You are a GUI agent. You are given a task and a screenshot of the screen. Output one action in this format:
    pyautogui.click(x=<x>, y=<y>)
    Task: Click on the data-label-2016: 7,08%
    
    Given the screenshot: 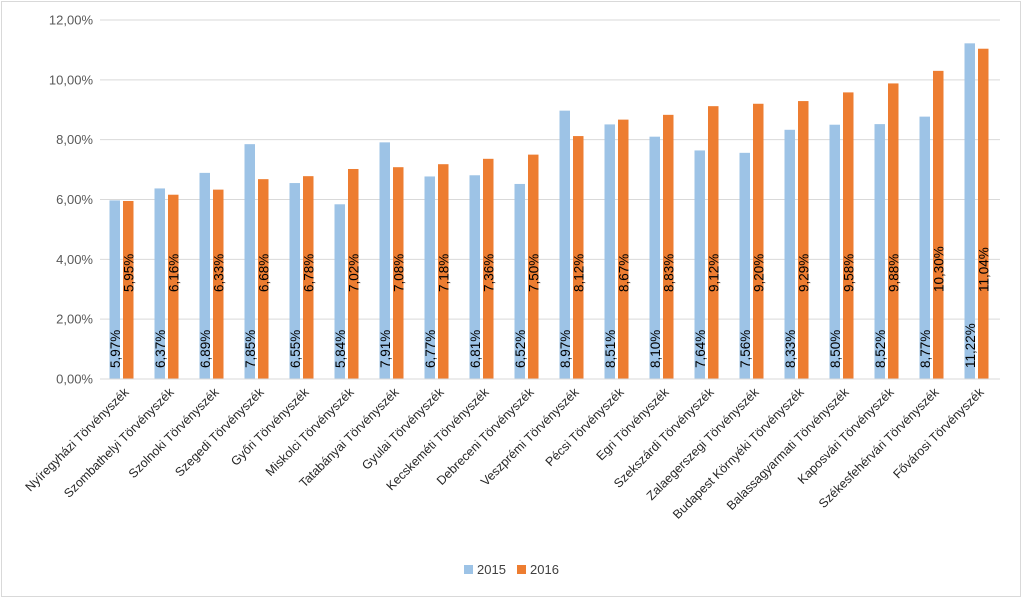 What is the action you would take?
    pyautogui.click(x=398, y=273)
    